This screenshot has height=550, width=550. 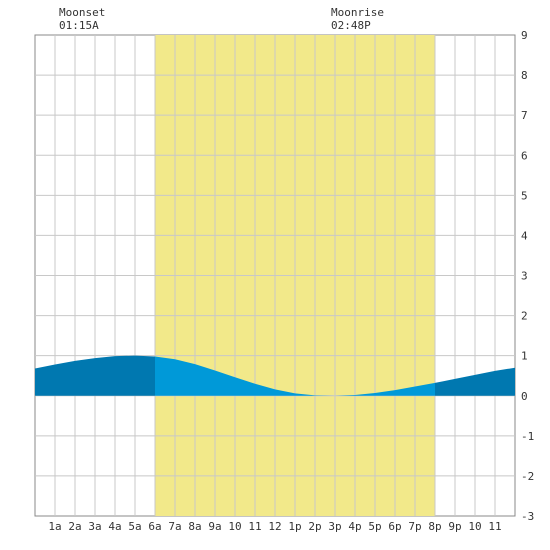 What do you see at coordinates (524, 195) in the screenshot?
I see `y-tick-label: 5` at bounding box center [524, 195].